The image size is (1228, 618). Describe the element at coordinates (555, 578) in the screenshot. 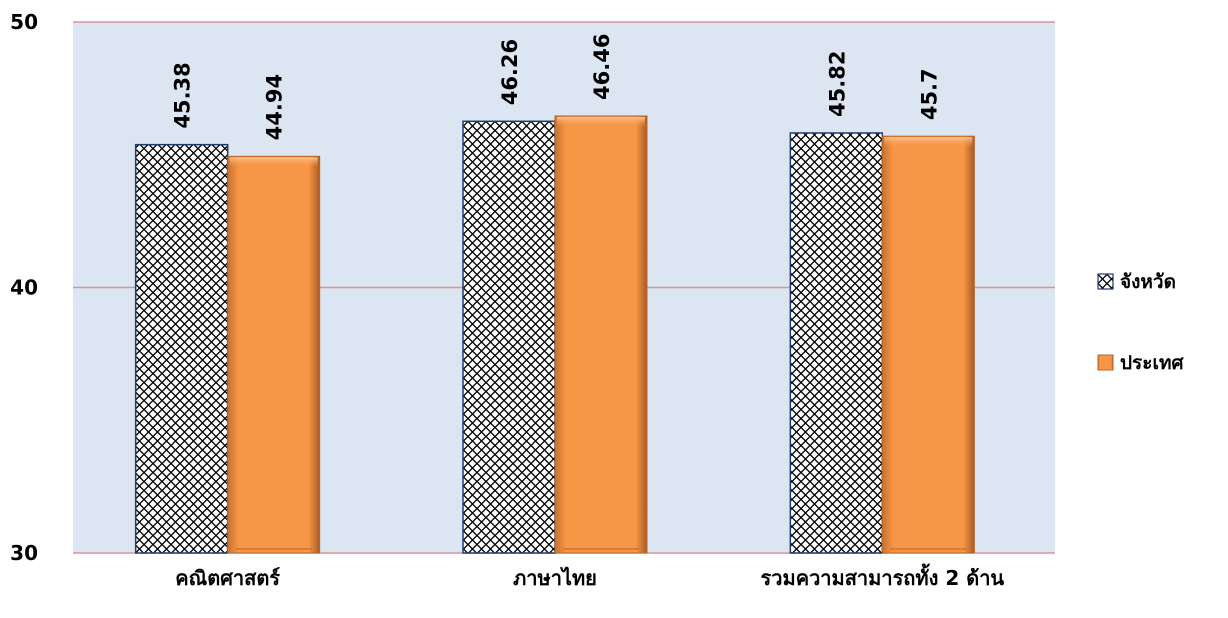

I see `x-tick-label: ภาษาไทย` at that location.